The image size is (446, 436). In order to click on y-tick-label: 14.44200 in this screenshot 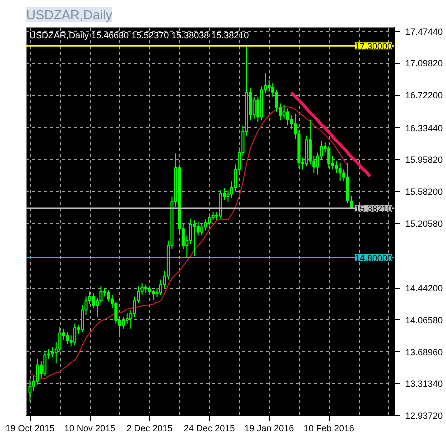, I will do `click(425, 289)`.